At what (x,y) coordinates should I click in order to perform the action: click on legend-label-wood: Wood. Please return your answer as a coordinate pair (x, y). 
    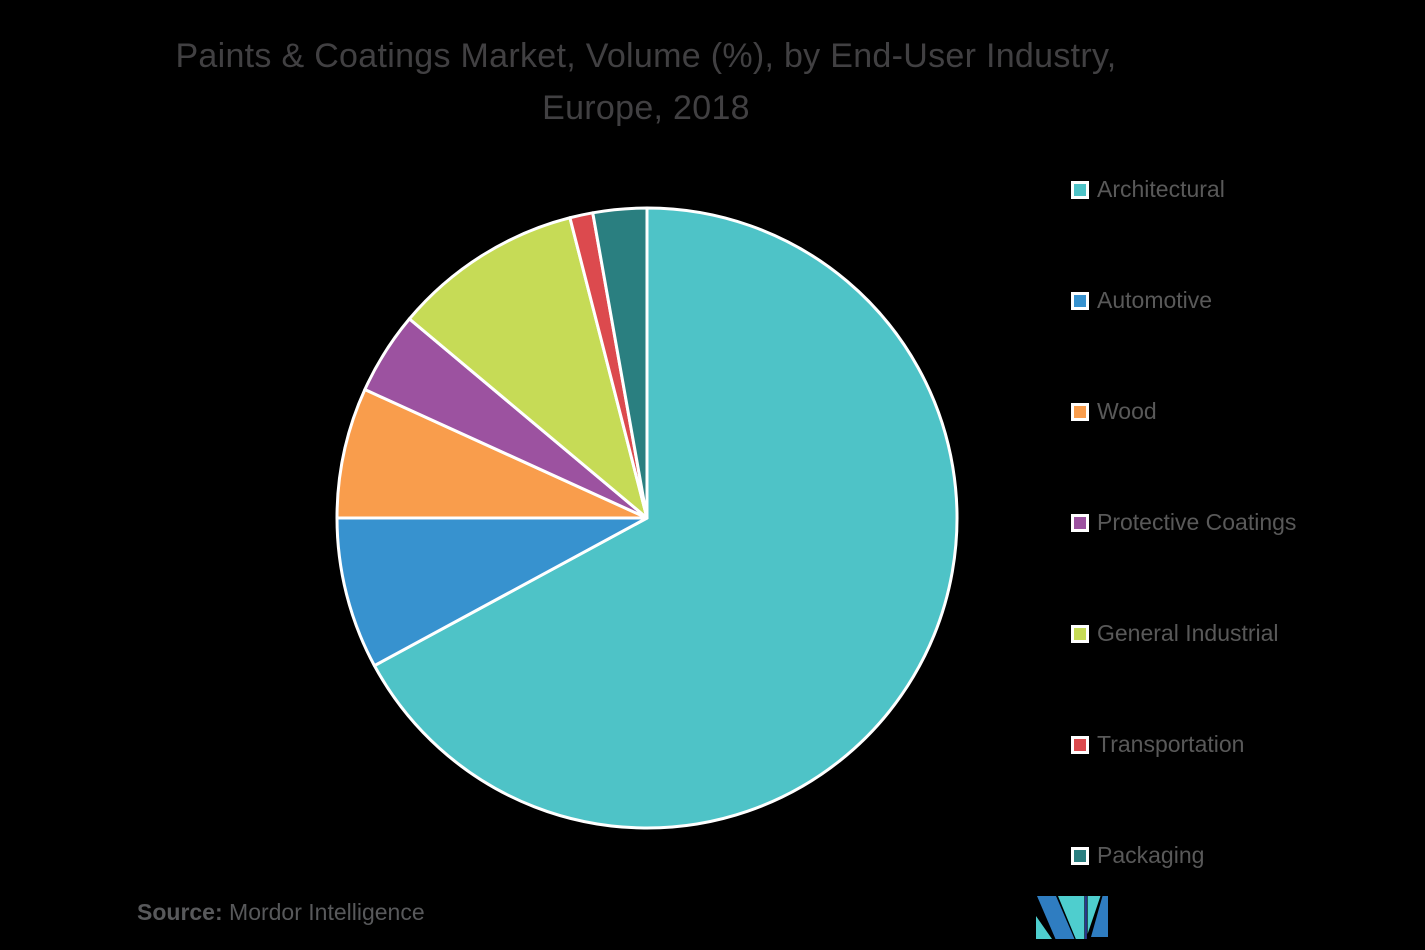
    Looking at the image, I should click on (1127, 411).